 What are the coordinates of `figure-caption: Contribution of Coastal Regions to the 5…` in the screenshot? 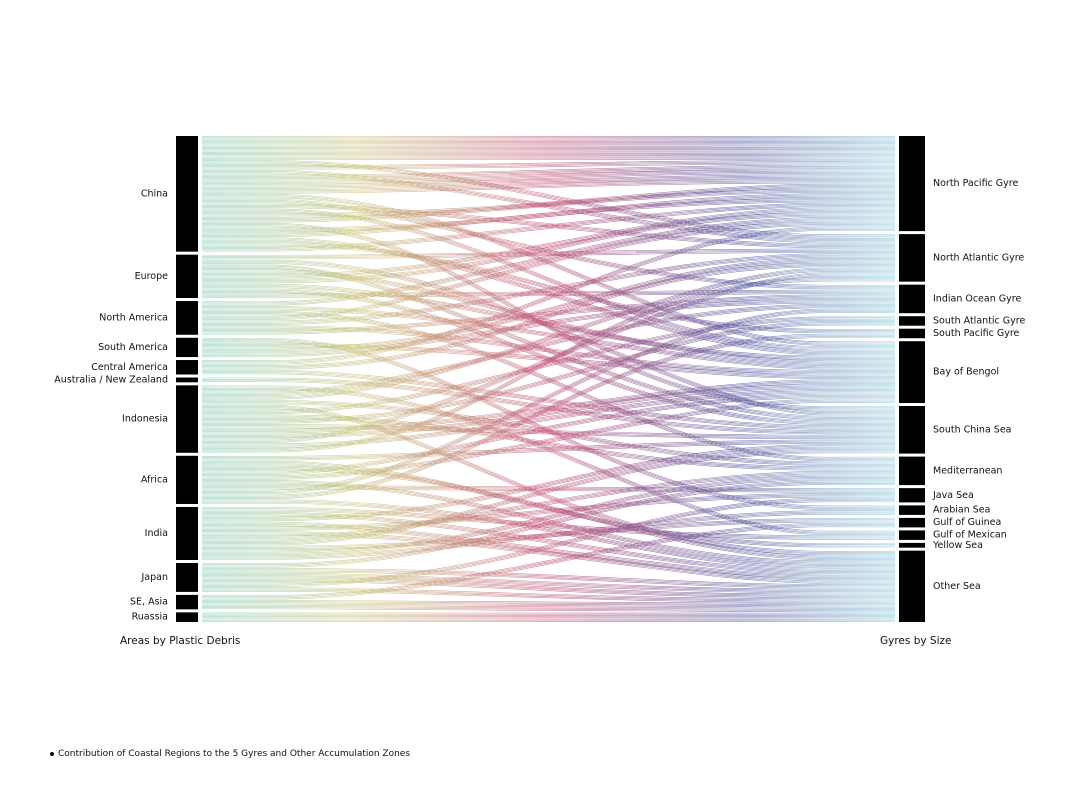 It's located at (230, 754).